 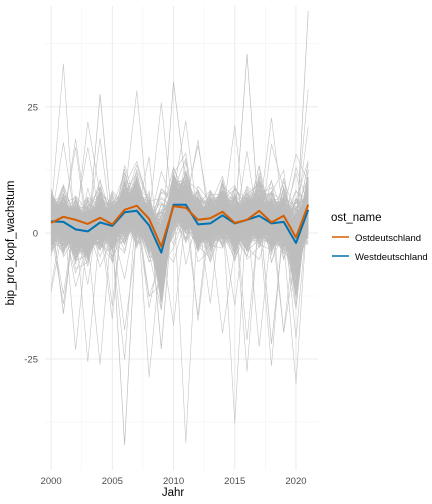 I want to click on y-tick-labels: -25 0 25, so click(x=31, y=233).